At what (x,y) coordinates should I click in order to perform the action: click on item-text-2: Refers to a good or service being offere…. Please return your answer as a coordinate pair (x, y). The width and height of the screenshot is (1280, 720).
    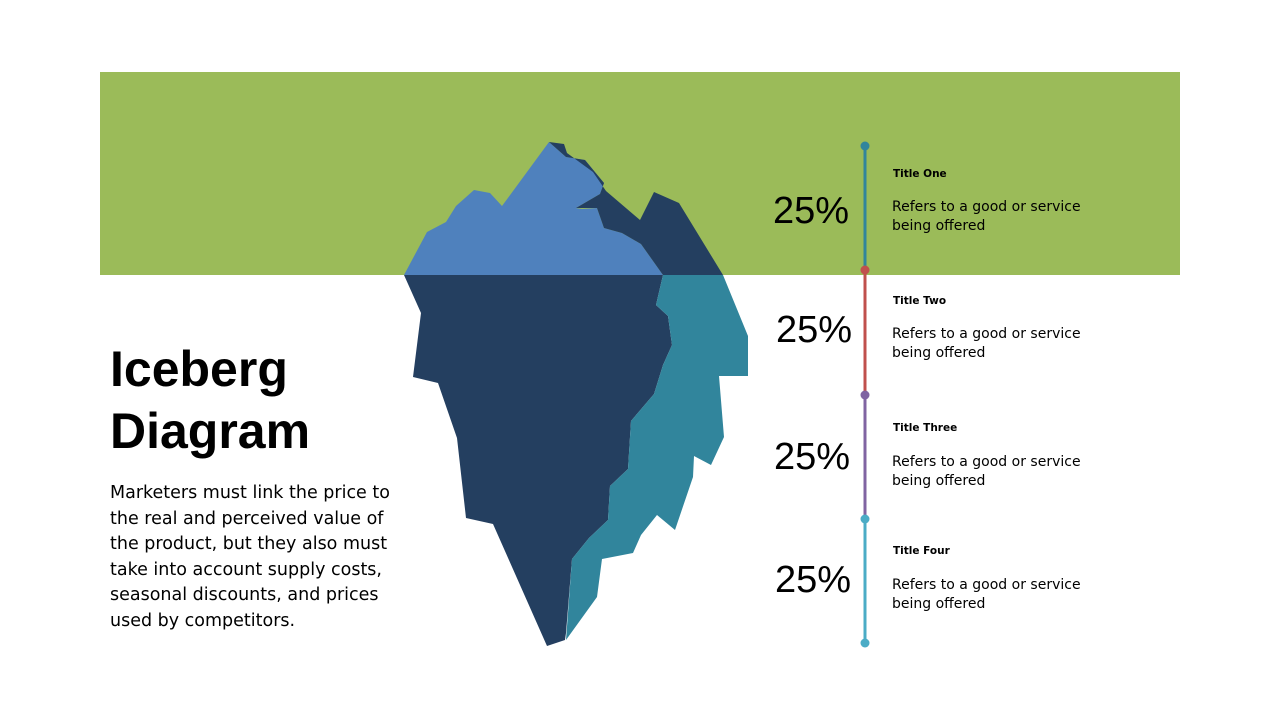
    Looking at the image, I should click on (986, 343).